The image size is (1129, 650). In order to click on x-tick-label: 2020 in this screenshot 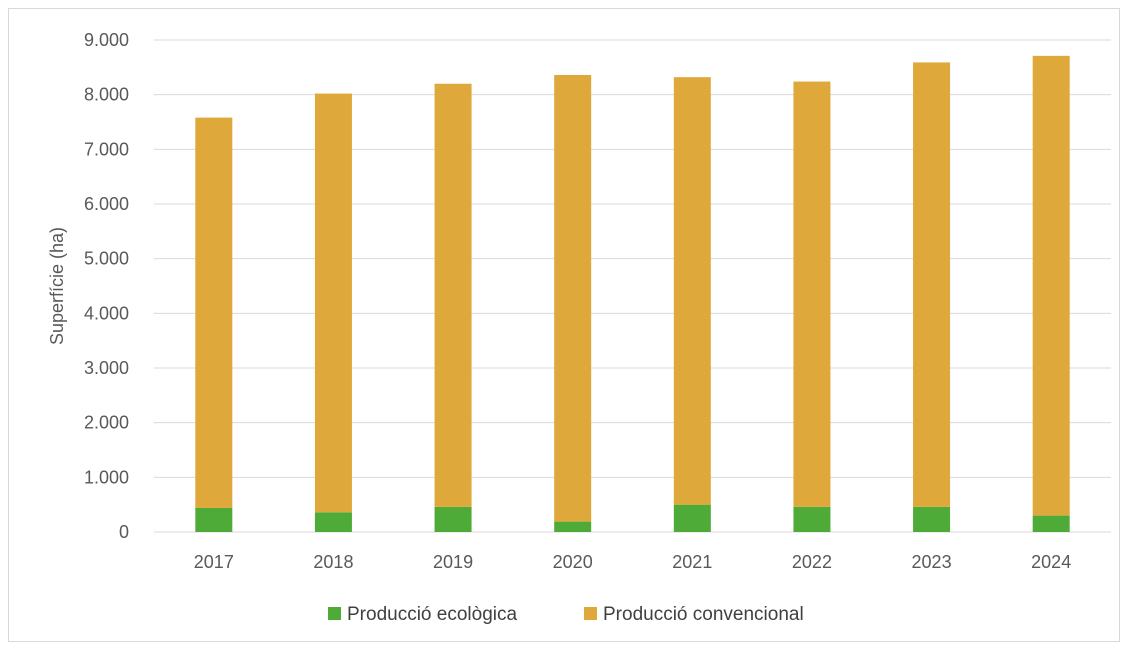, I will do `click(573, 562)`.